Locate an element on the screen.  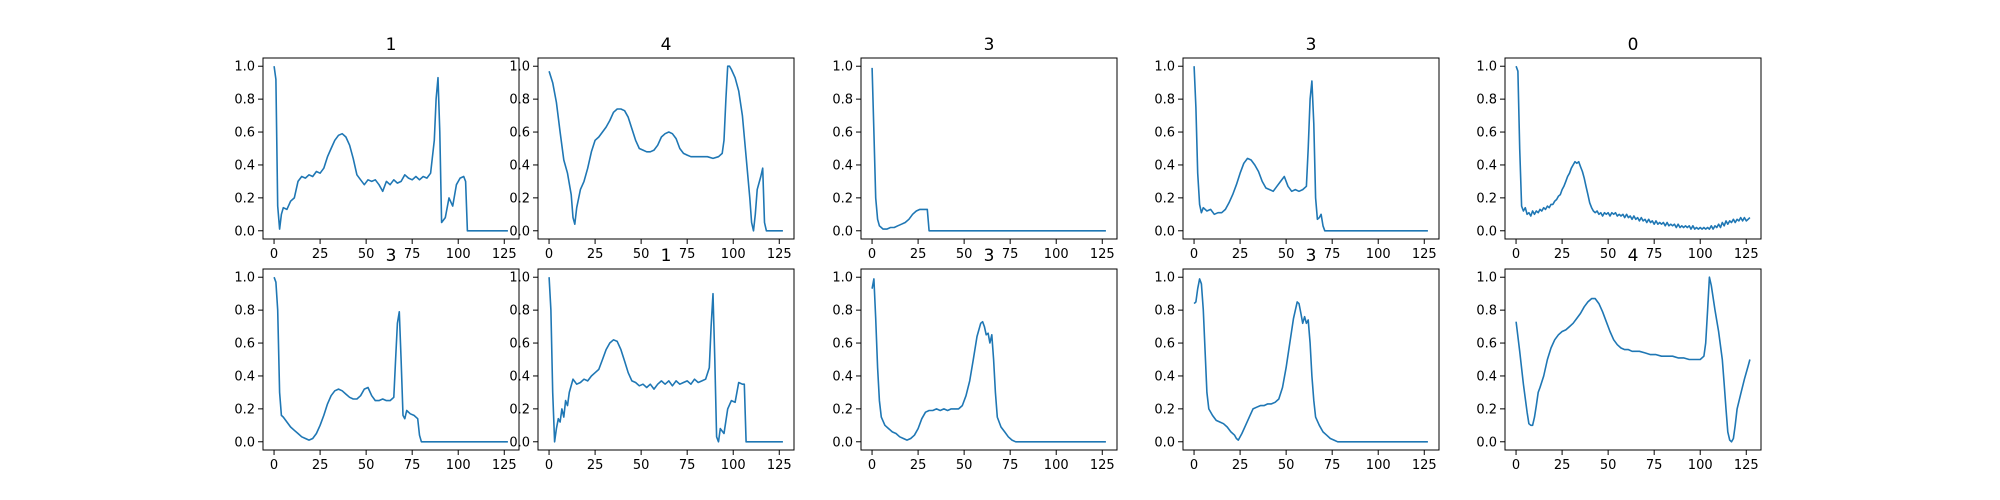
subplot-10: 4 0.0 0.2 0.4 0.6 0.8 1.0 0 25 50 75 100 125 is located at coordinates (1619, 359).